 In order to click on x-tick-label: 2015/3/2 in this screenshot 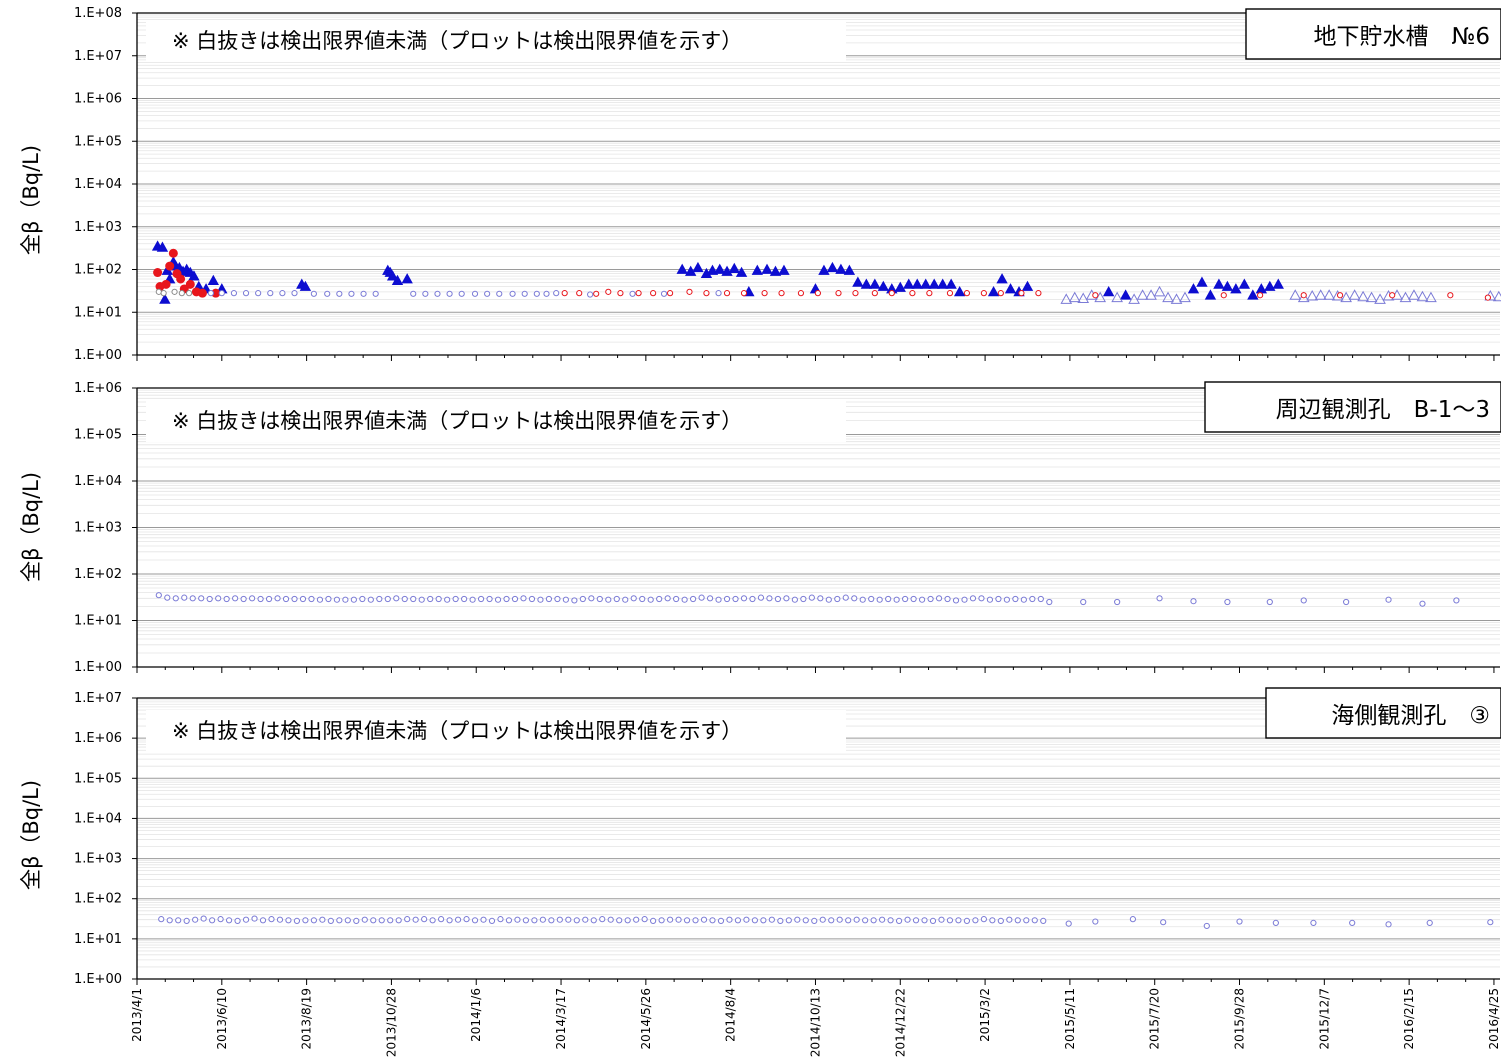, I will do `click(985, 1015)`.